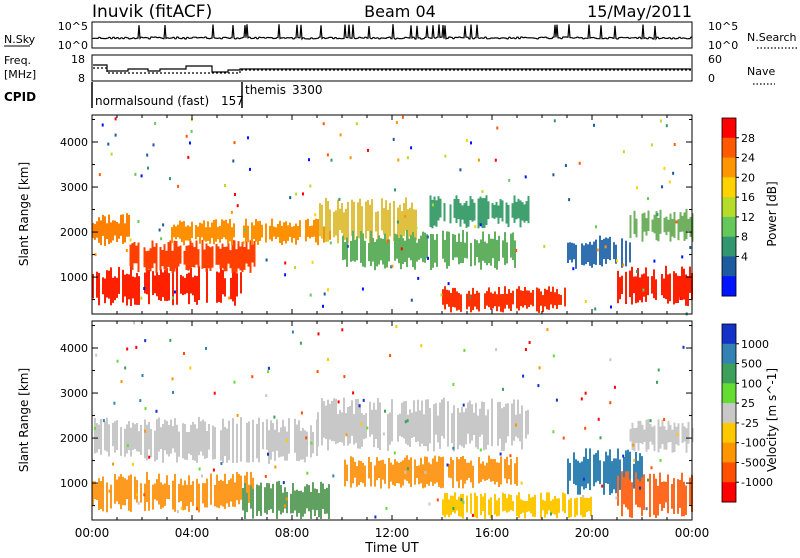  Describe the element at coordinates (152, 101) in the screenshot. I see `cpid-mode-name-0: normalsound (fast)` at that location.